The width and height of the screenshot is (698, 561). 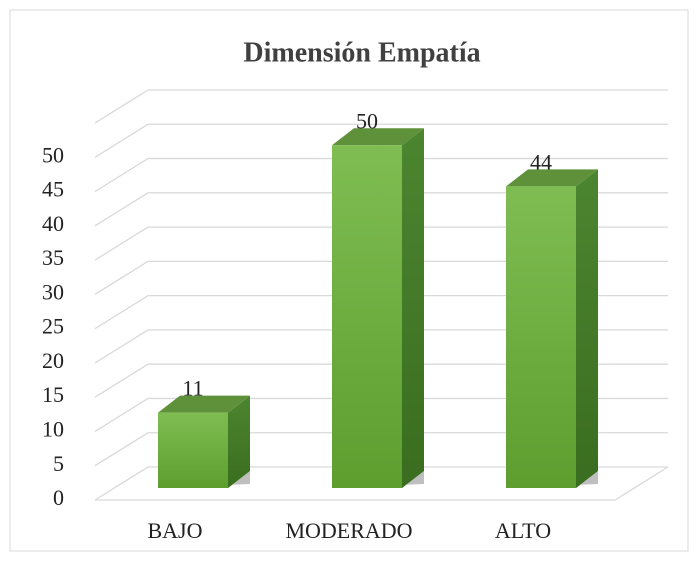 What do you see at coordinates (348, 530) in the screenshot?
I see `x-tick-label: MODERADO` at bounding box center [348, 530].